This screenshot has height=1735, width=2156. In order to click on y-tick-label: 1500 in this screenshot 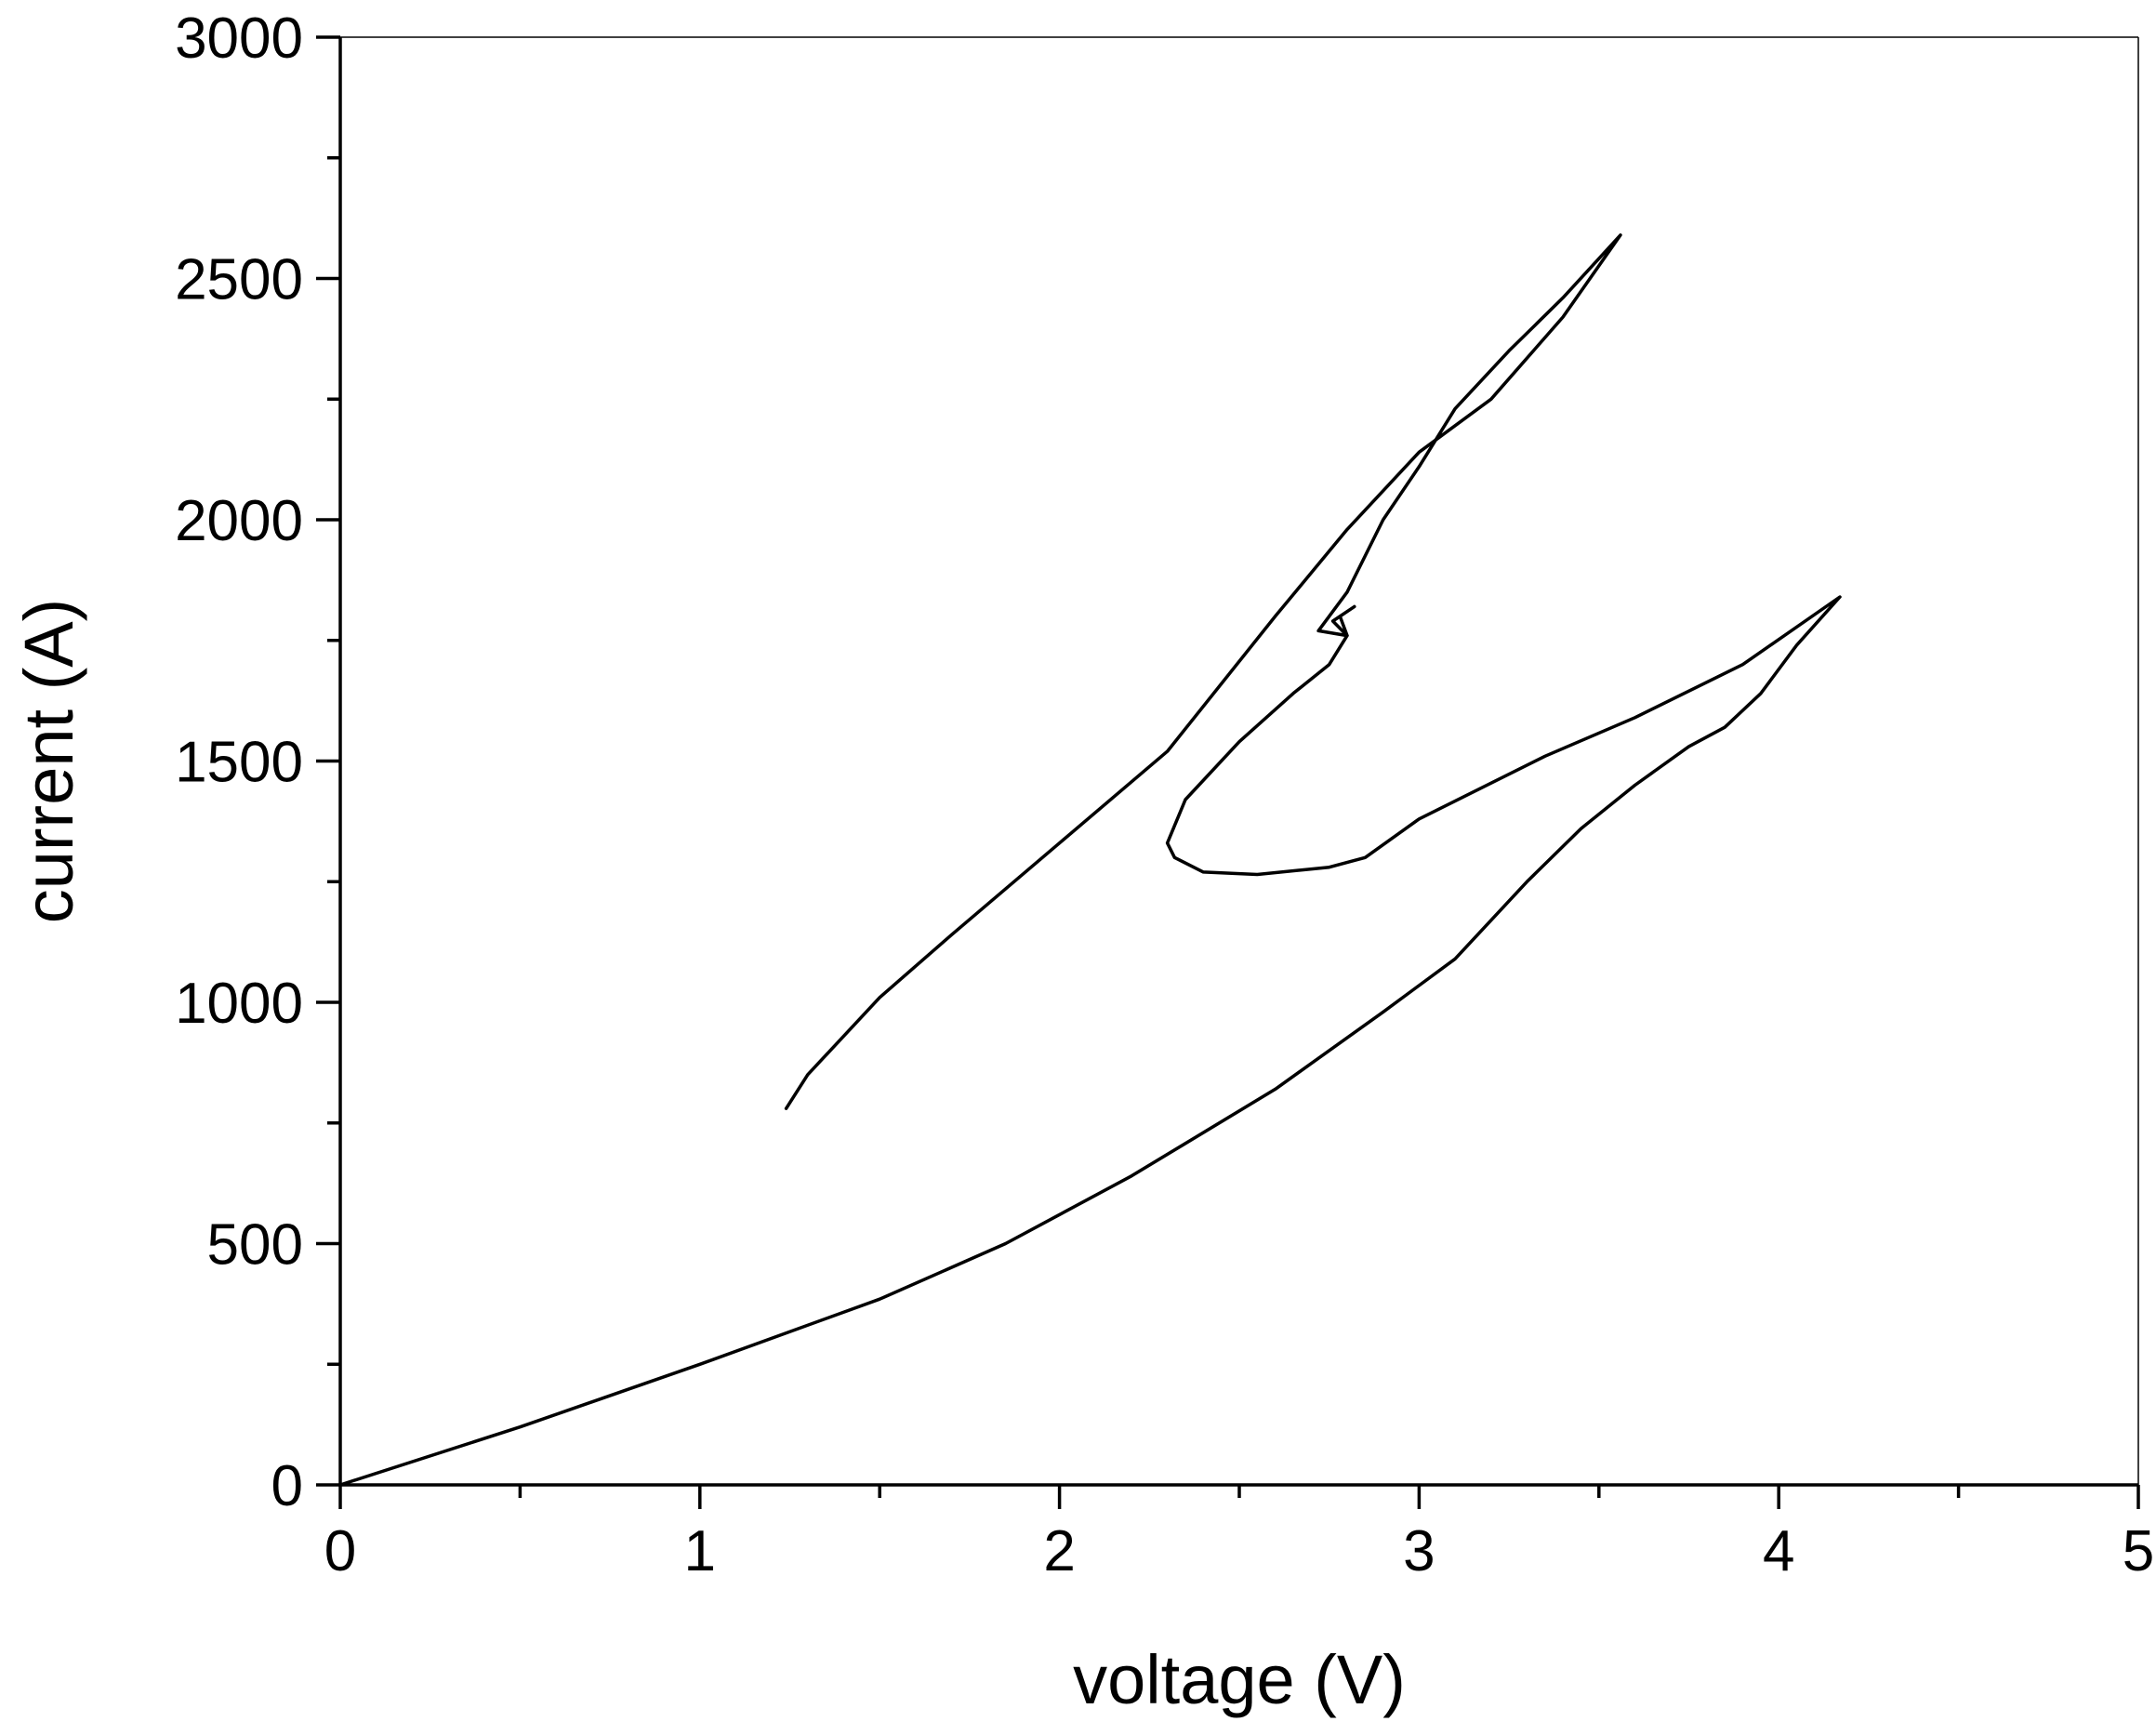, I will do `click(239, 763)`.